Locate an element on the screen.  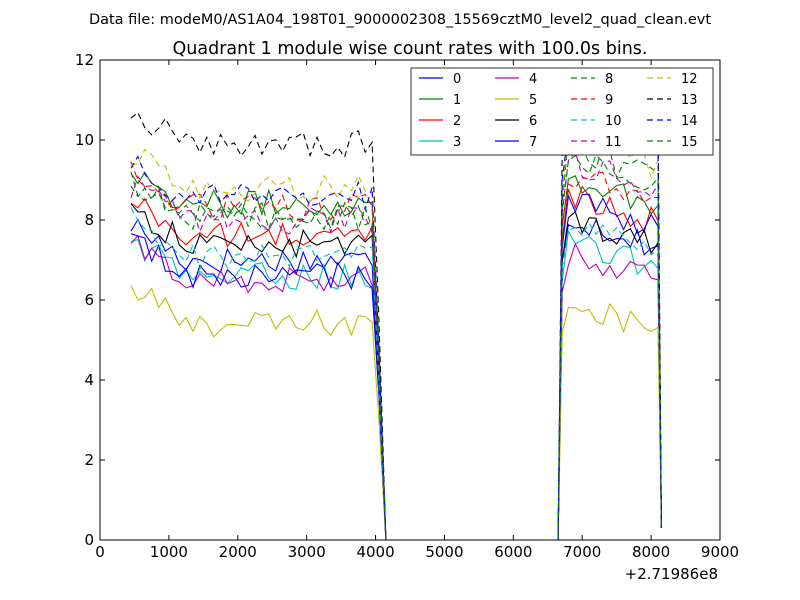
legend-label-1: 1 is located at coordinates (457, 100).